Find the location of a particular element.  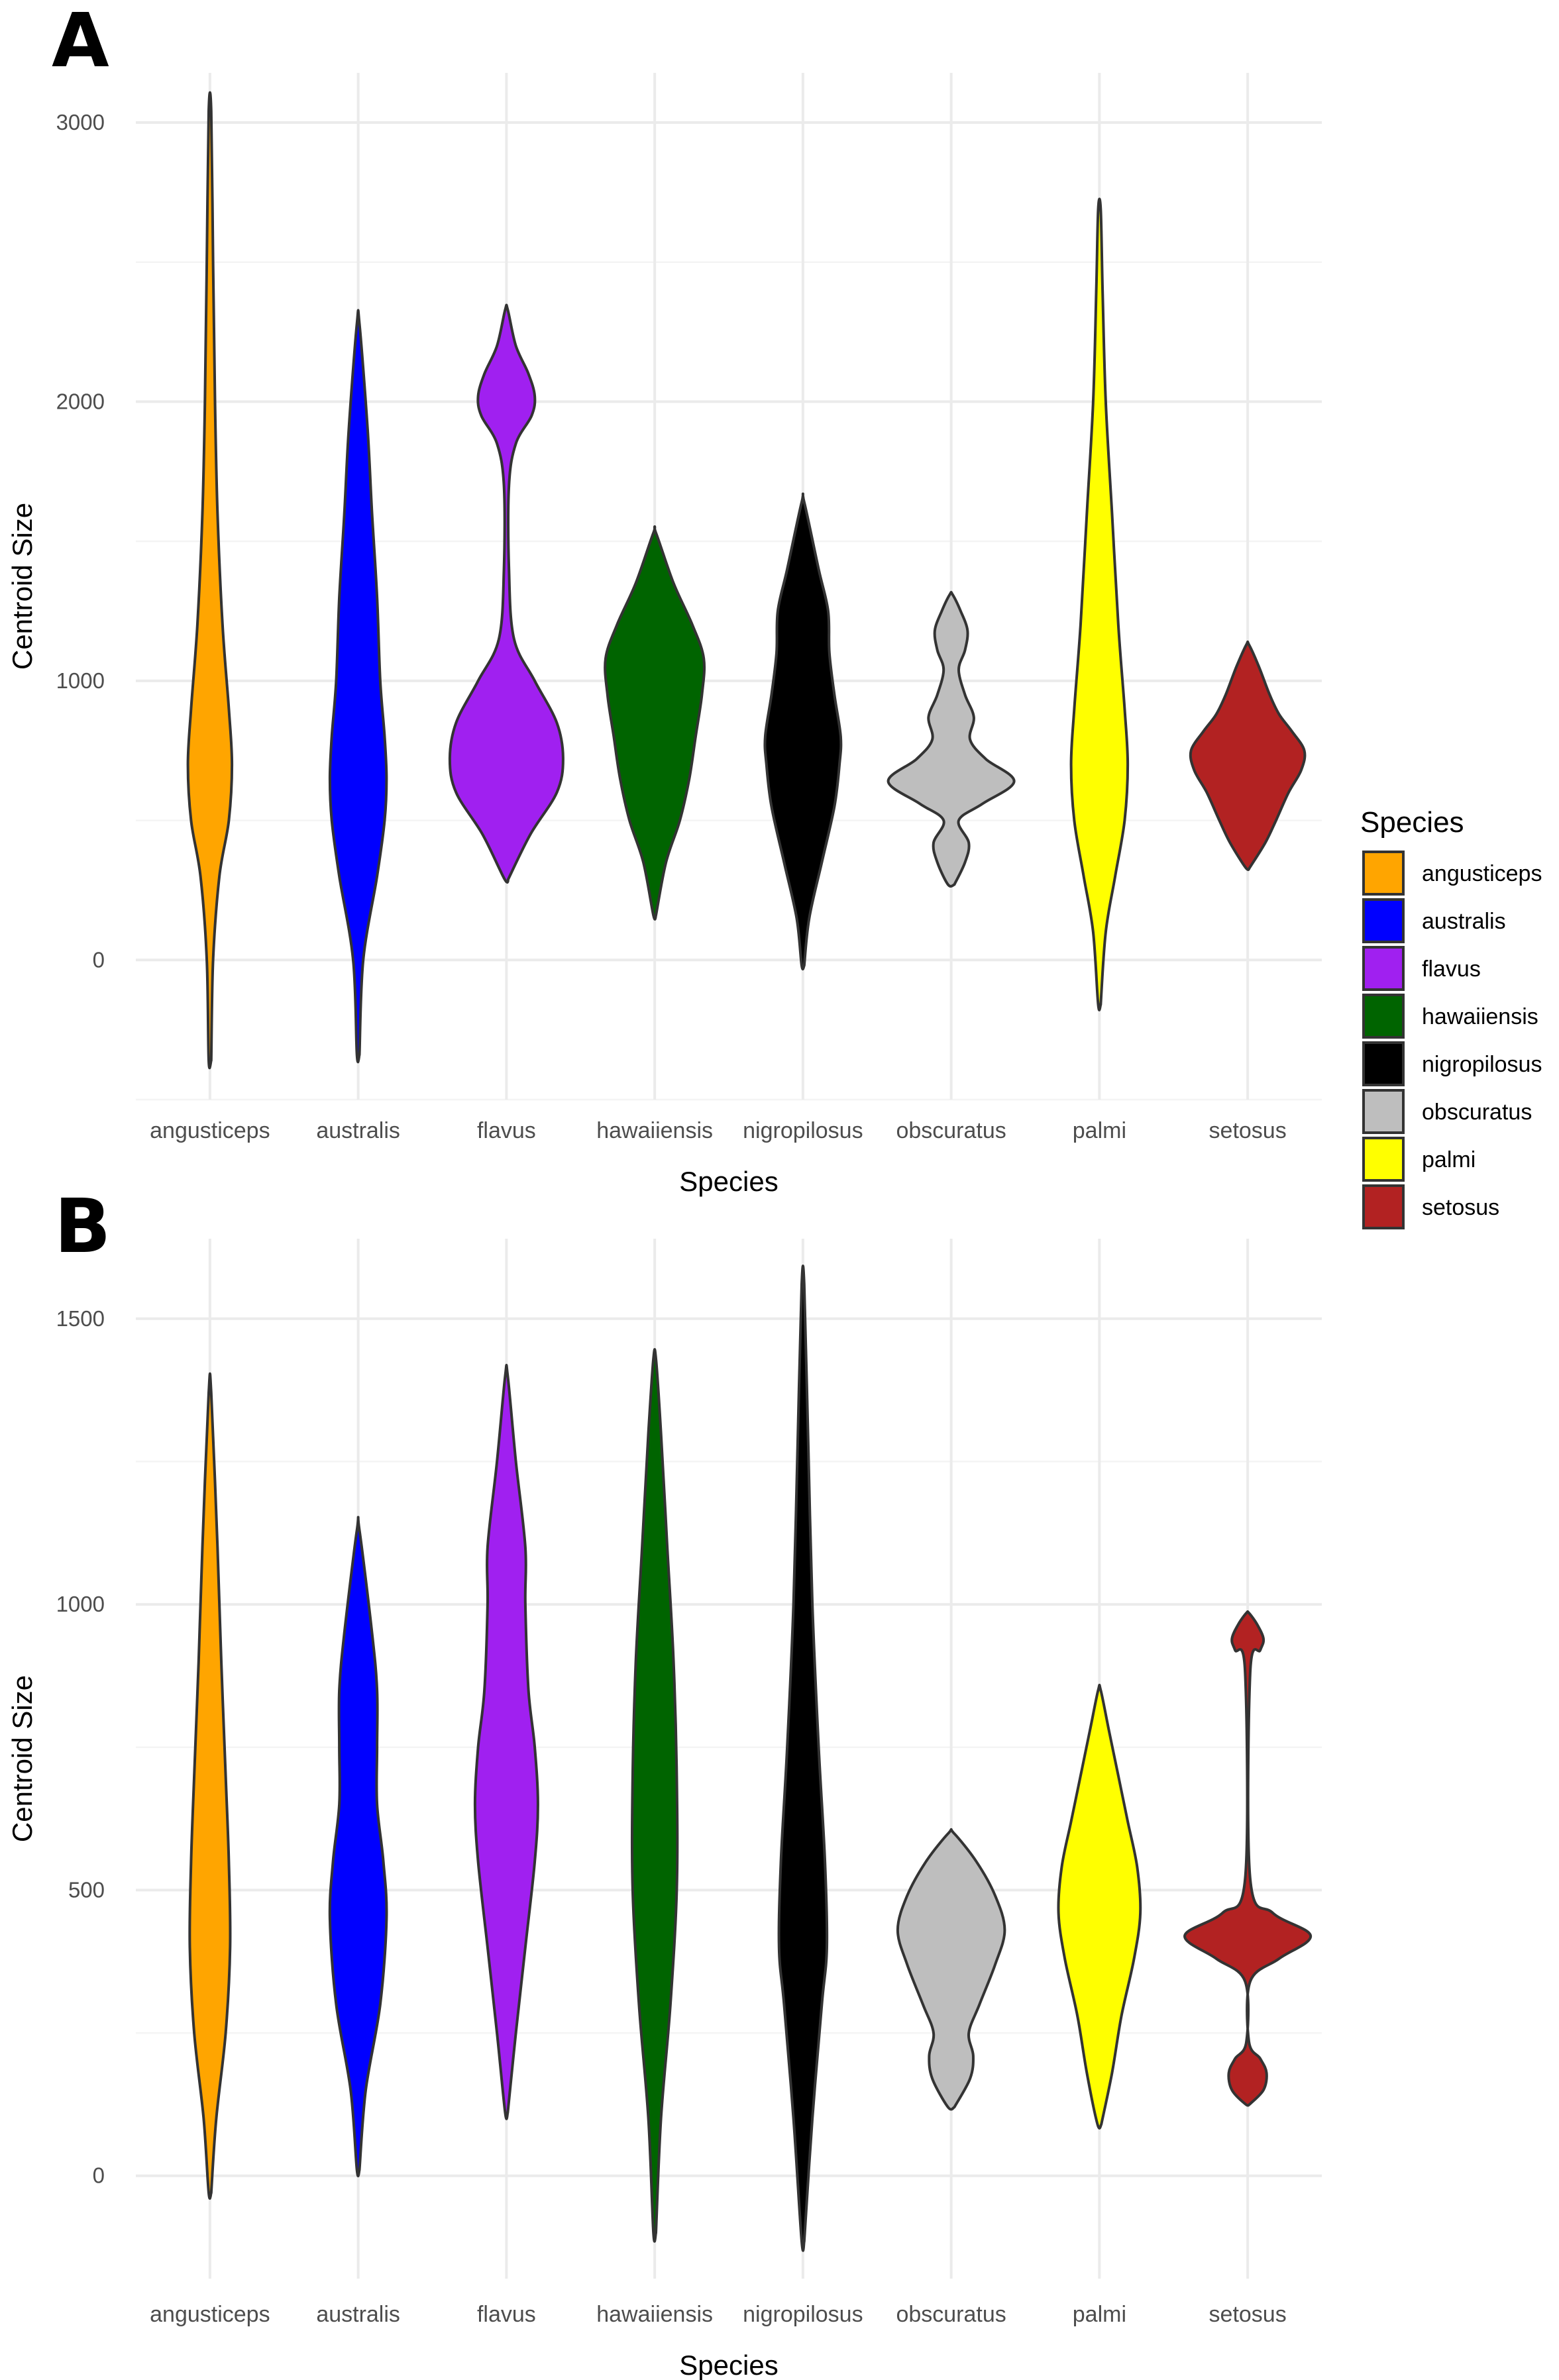

legend-label-nigropilosus: nigropilosus is located at coordinates (1482, 1064).